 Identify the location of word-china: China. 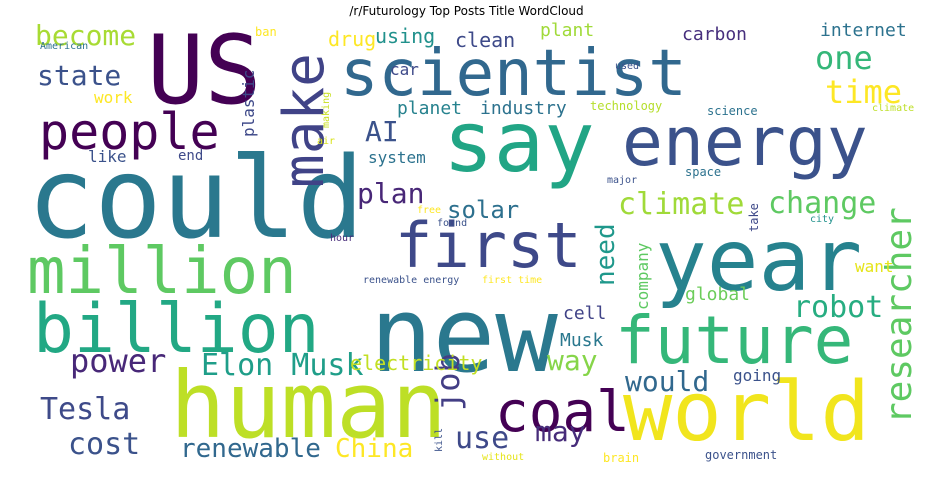
(374, 449).